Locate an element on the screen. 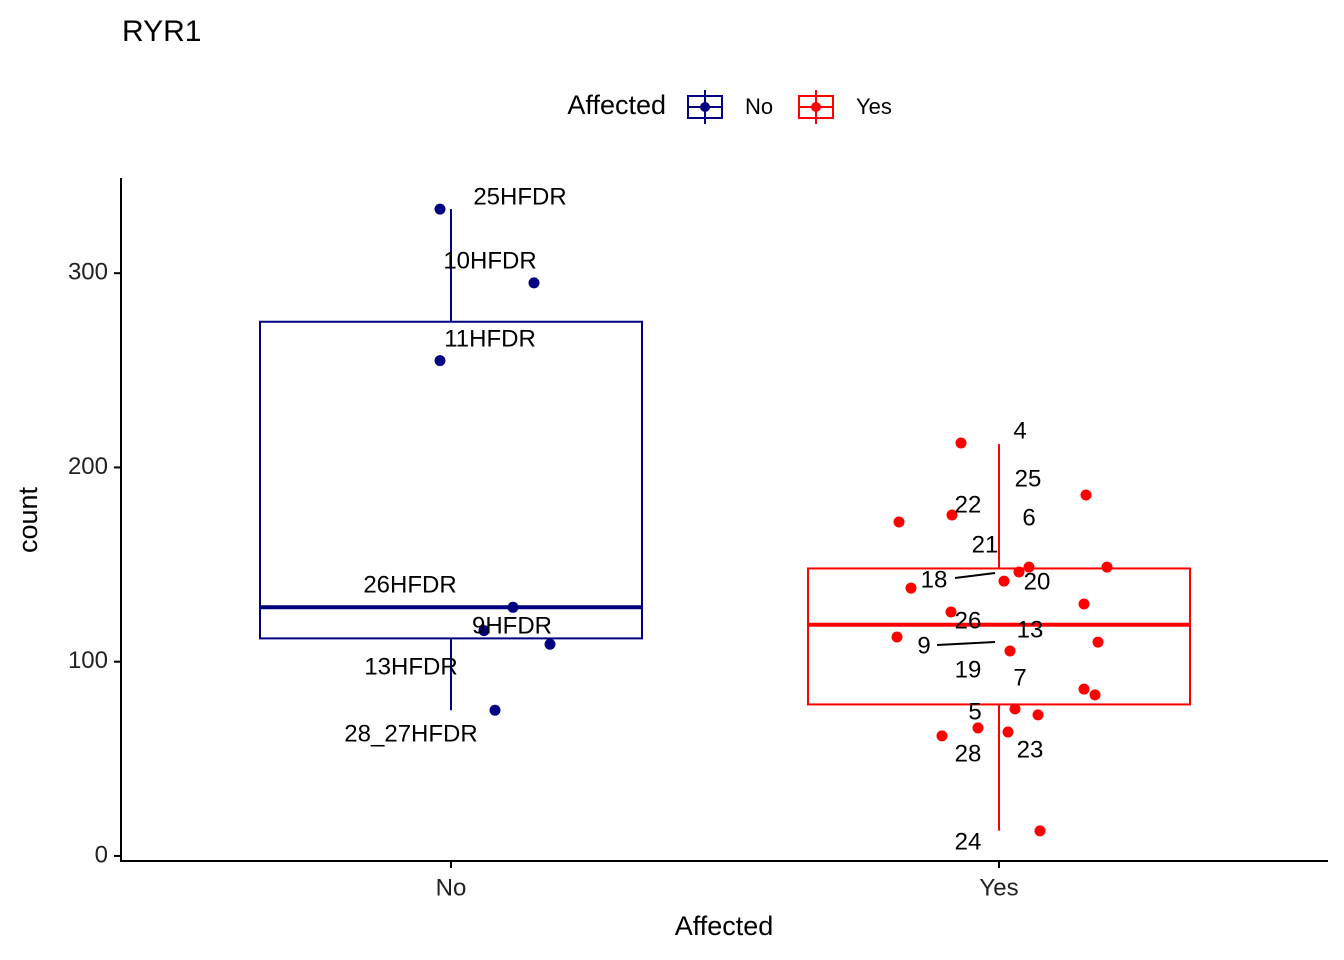  y-tick-label: 100 is located at coordinates (88, 660).